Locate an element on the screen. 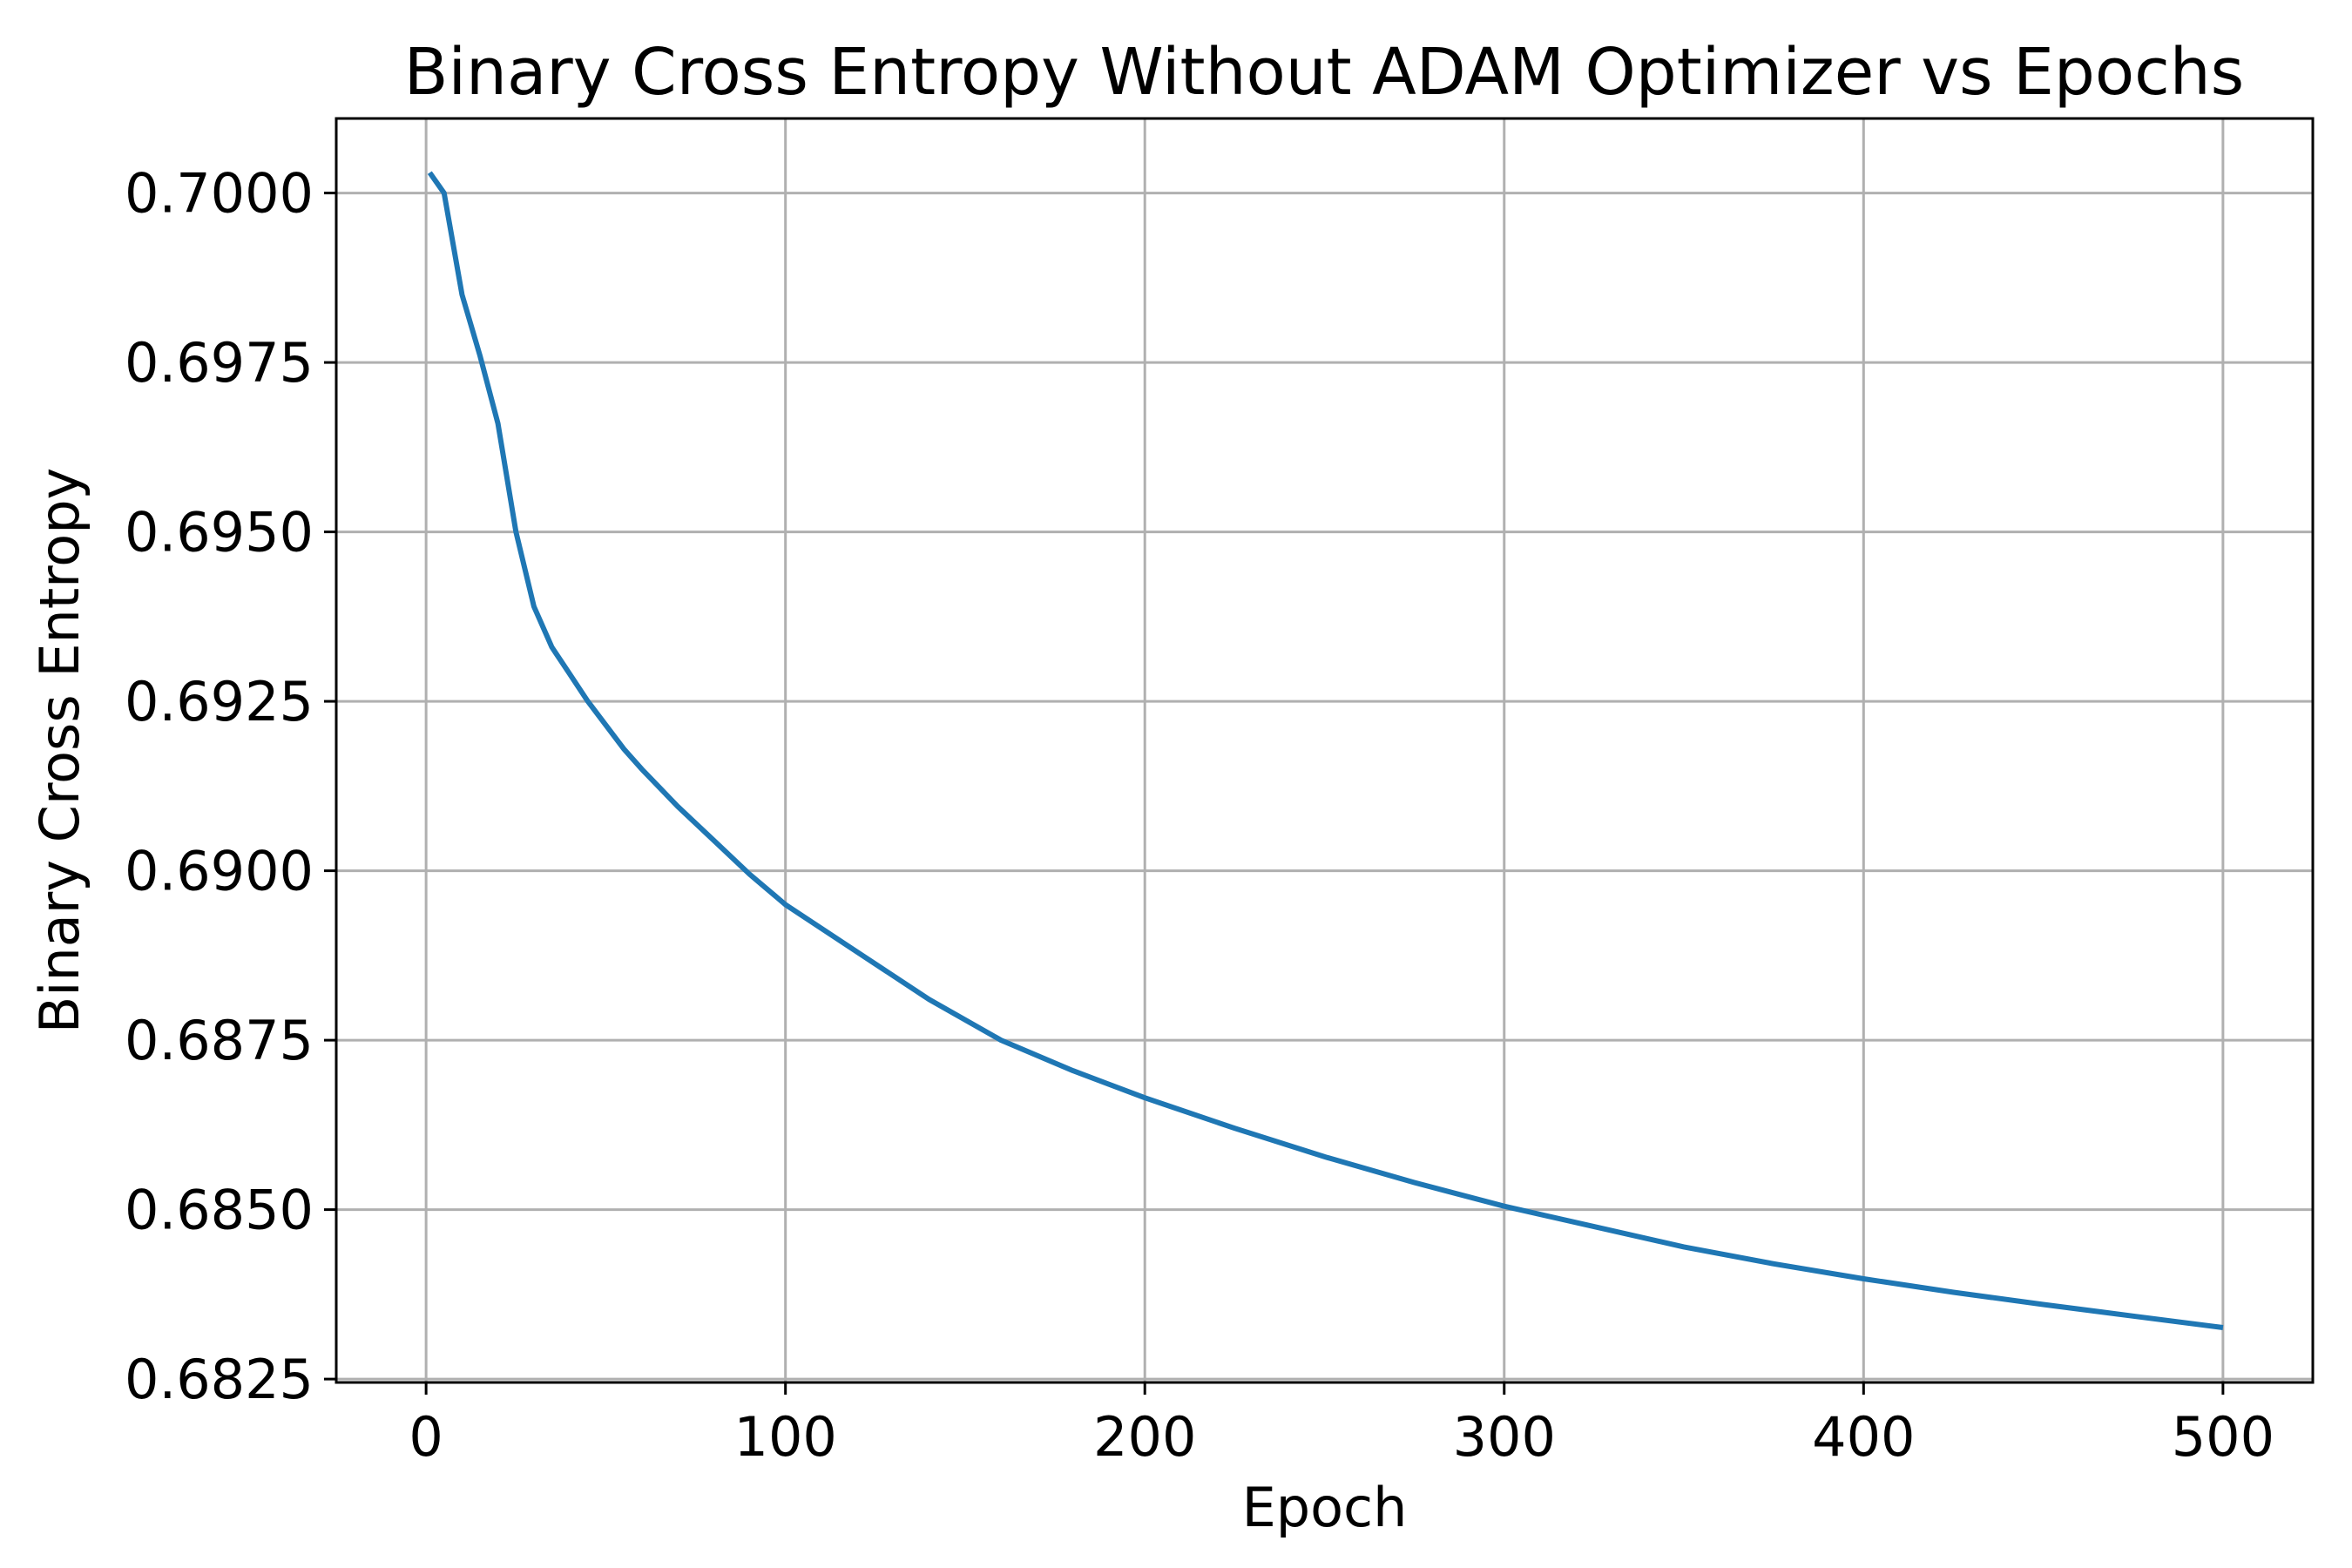 This screenshot has height=1568, width=2352. y-tick-label: 0.6925 is located at coordinates (220, 702).